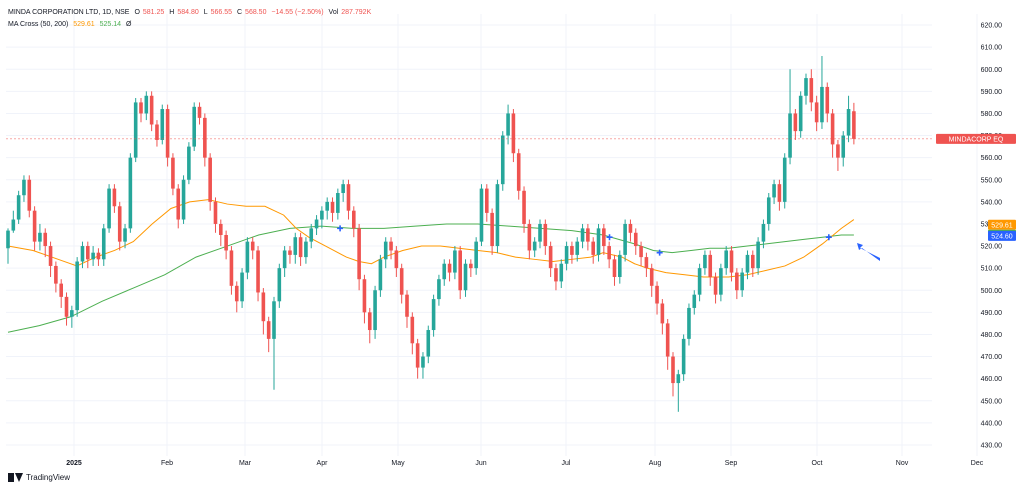  What do you see at coordinates (137, 12) in the screenshot?
I see `legend-open-label: O` at bounding box center [137, 12].